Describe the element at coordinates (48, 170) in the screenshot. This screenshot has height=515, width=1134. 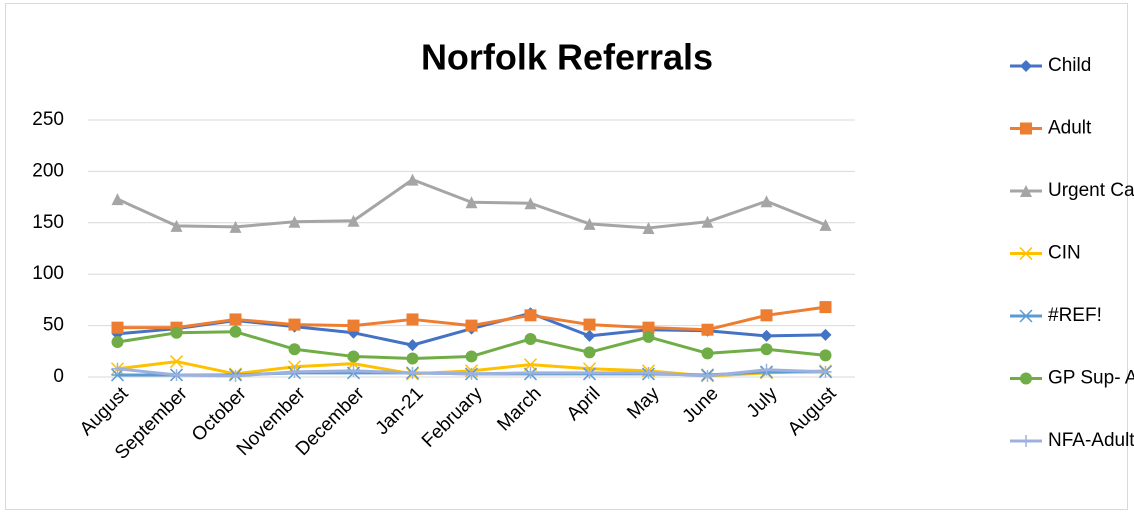
I see `y-tick-label: 200` at that location.